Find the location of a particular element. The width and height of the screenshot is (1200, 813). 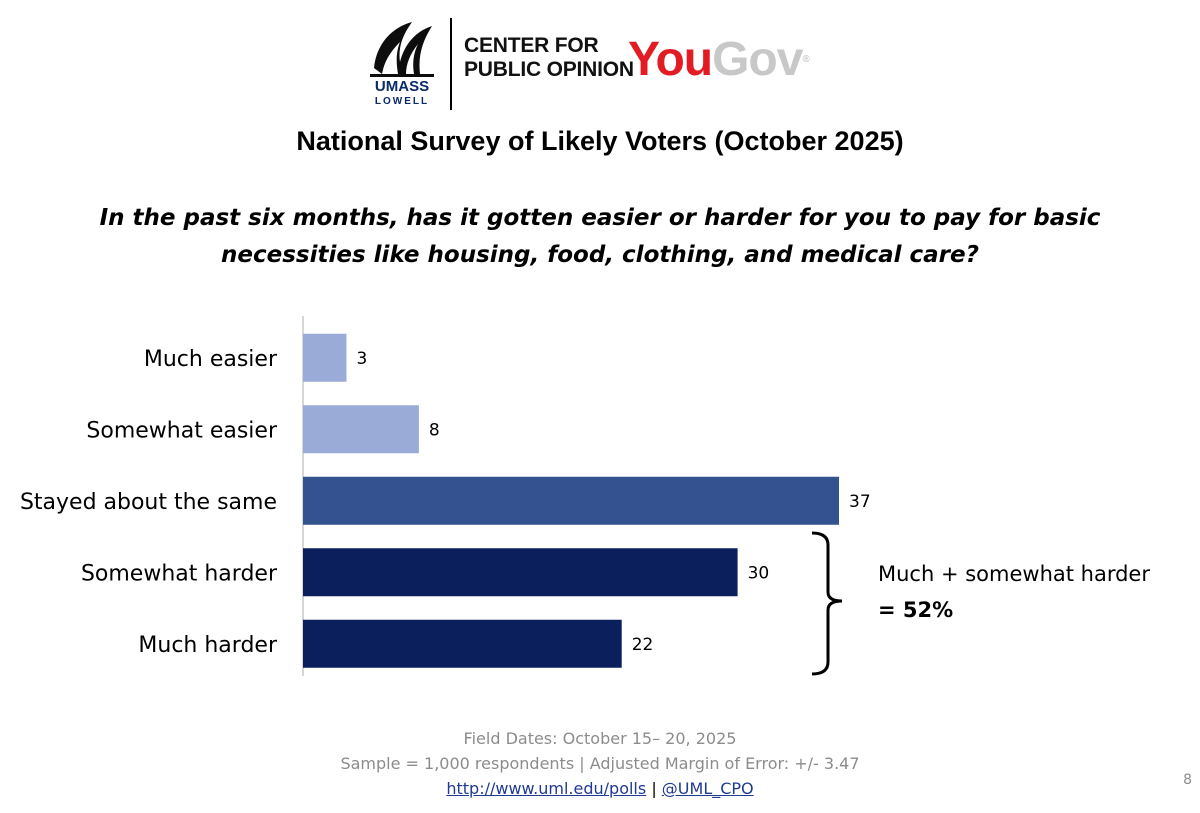

harder-bracket is located at coordinates (827, 603).